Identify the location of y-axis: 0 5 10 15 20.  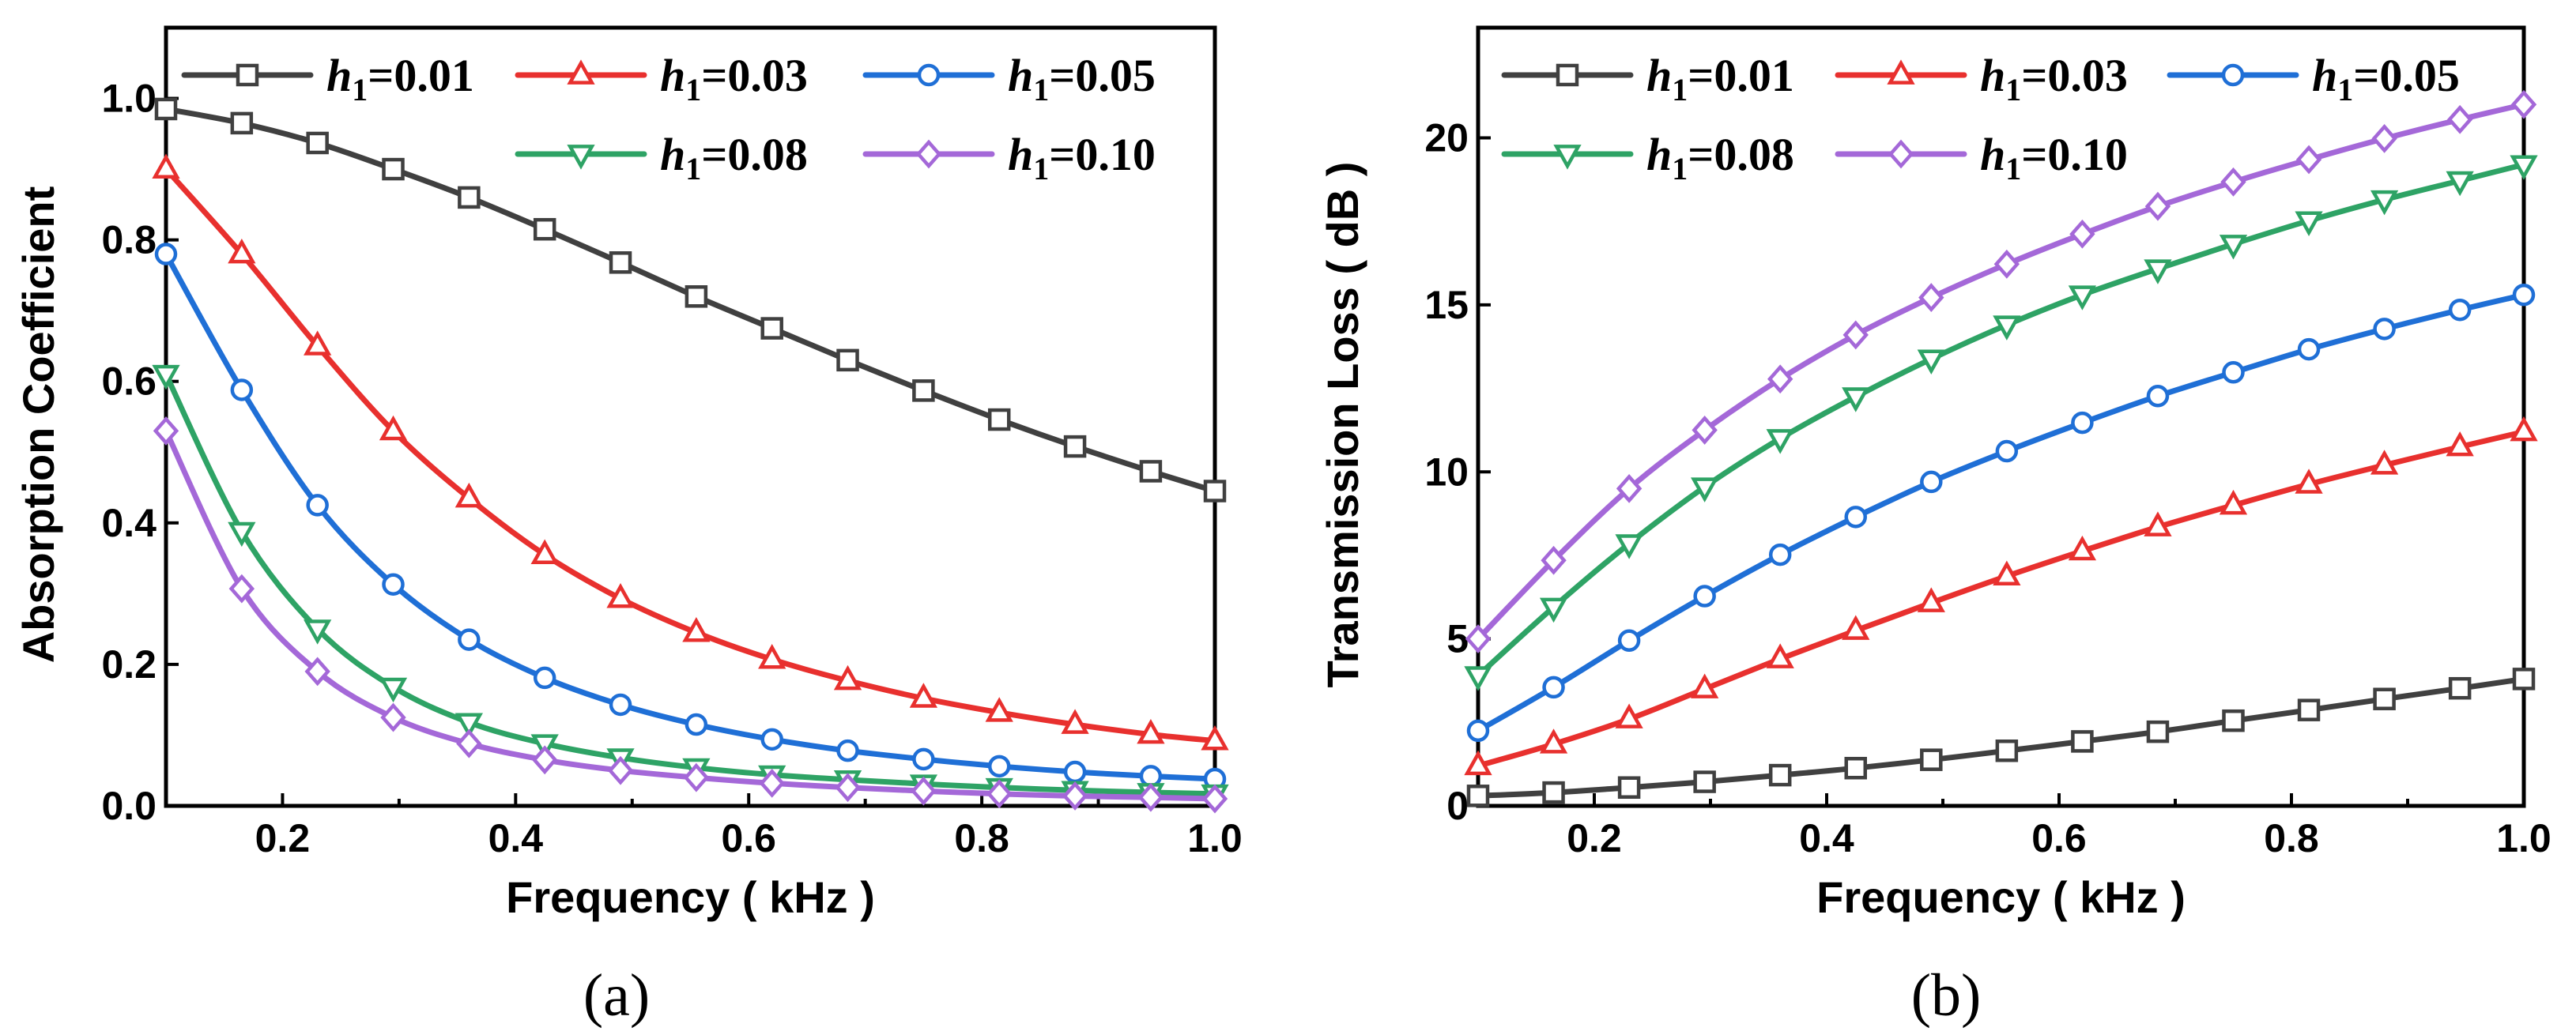
(1457, 472).